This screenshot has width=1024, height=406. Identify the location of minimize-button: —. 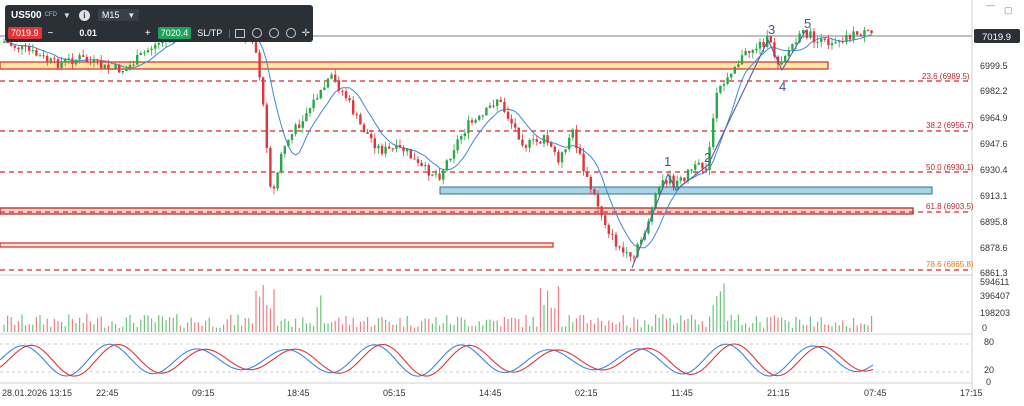
(990, 5).